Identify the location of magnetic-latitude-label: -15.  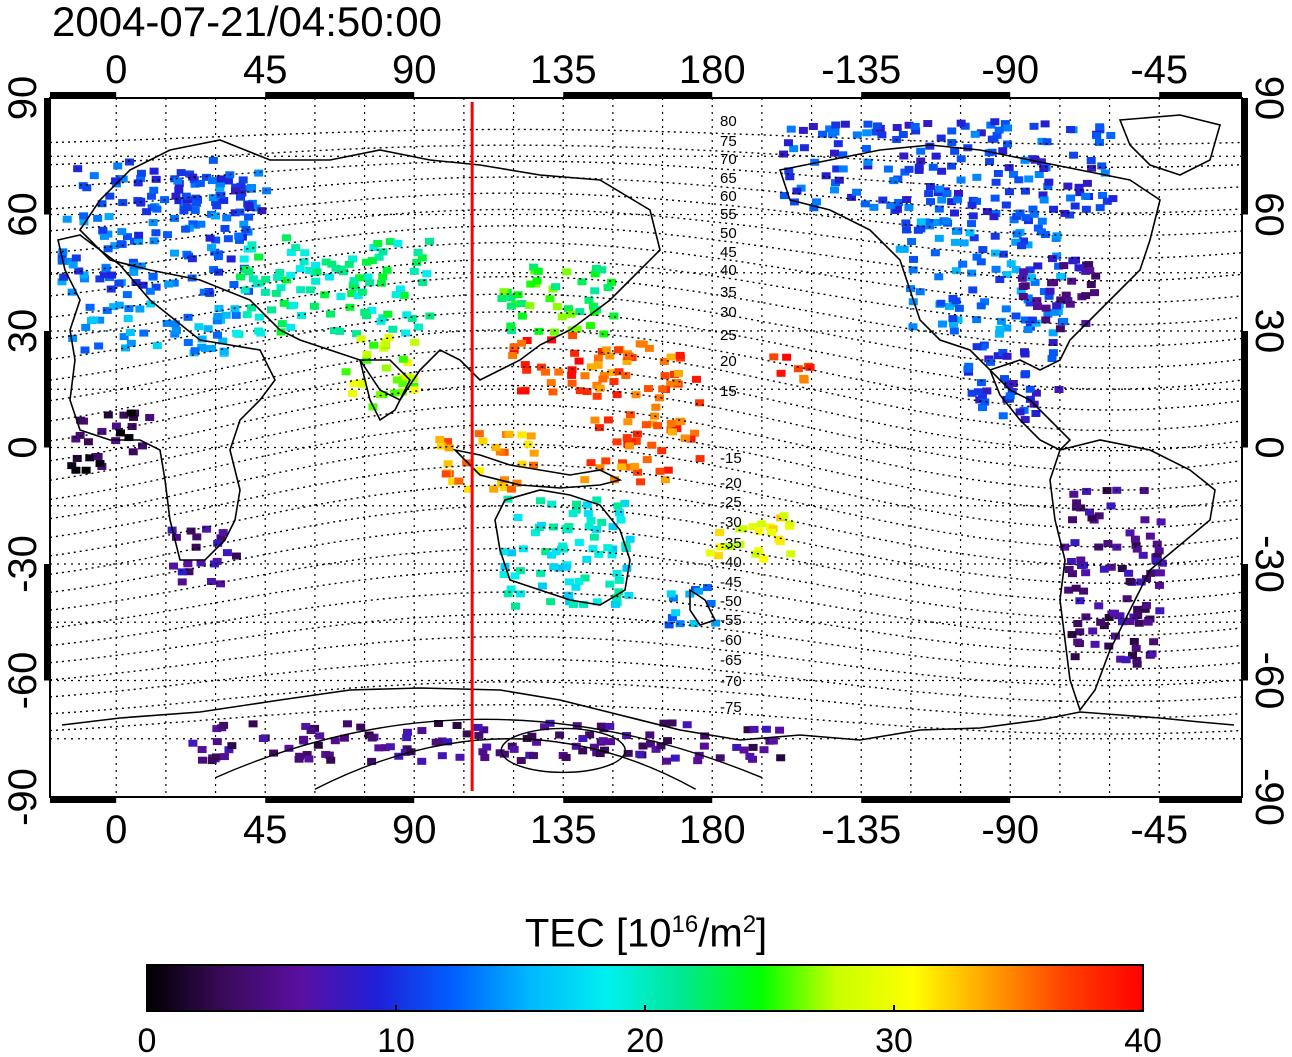
(731, 458).